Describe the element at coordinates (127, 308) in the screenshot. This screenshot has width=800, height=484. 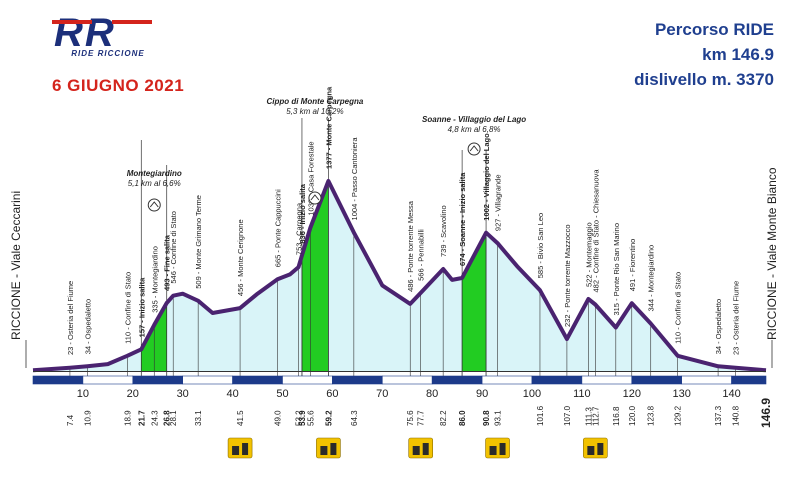
I see `waypoint-label: 110 - Confine di Stato` at that location.